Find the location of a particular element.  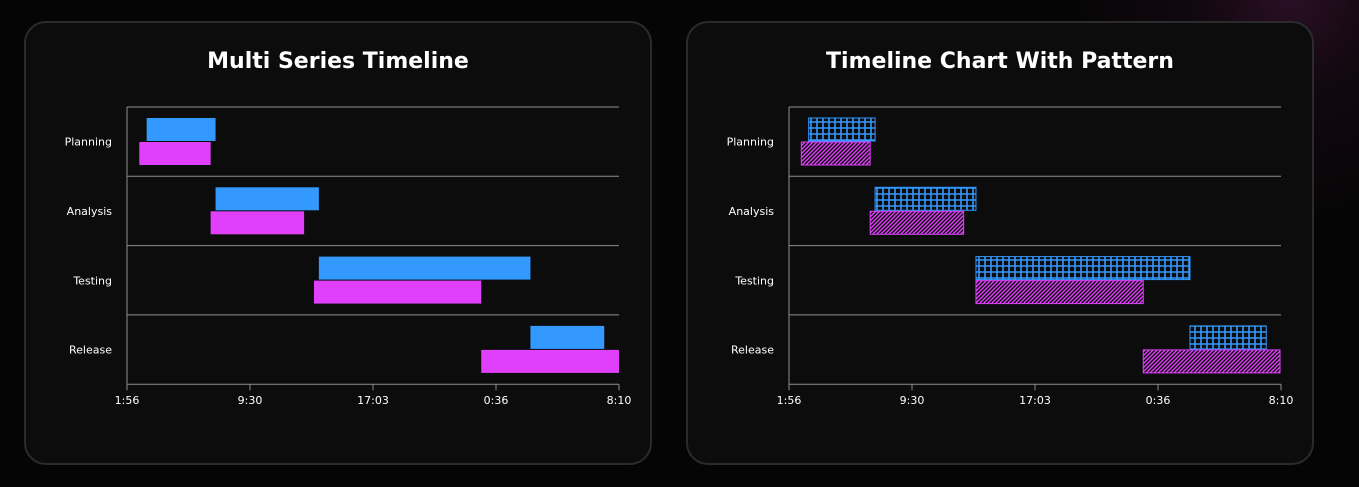

chart-title: Multi Series Timeline is located at coordinates (338, 61).